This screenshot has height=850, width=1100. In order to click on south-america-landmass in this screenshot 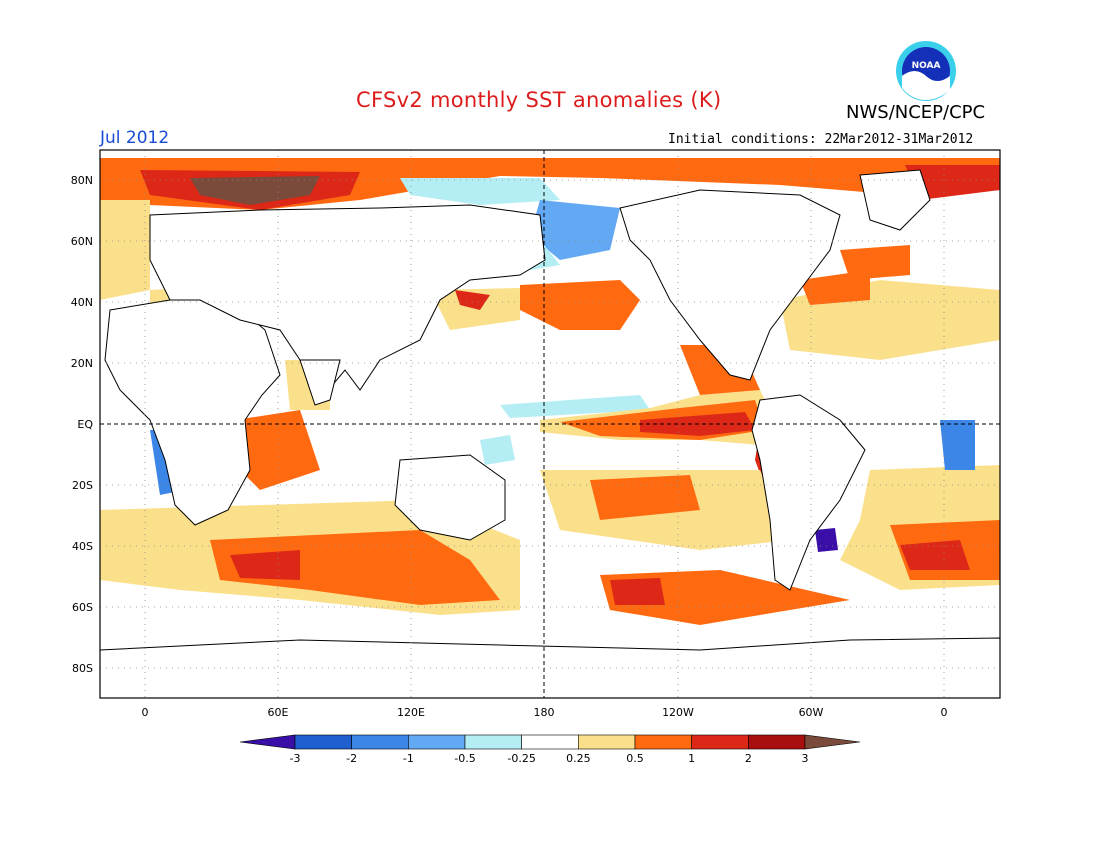, I will do `click(808, 492)`.